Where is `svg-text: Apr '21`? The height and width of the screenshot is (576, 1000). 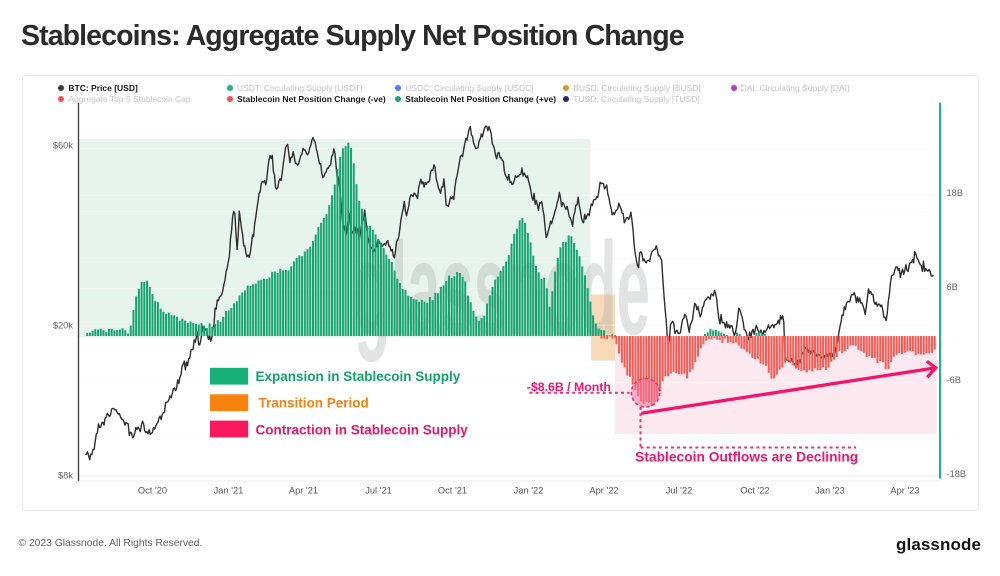
svg-text: Apr '21 is located at coordinates (303, 490).